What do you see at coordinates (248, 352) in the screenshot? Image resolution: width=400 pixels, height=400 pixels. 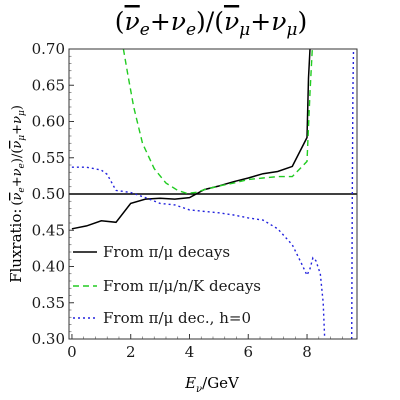 I see `x-tick-label: 6` at bounding box center [248, 352].